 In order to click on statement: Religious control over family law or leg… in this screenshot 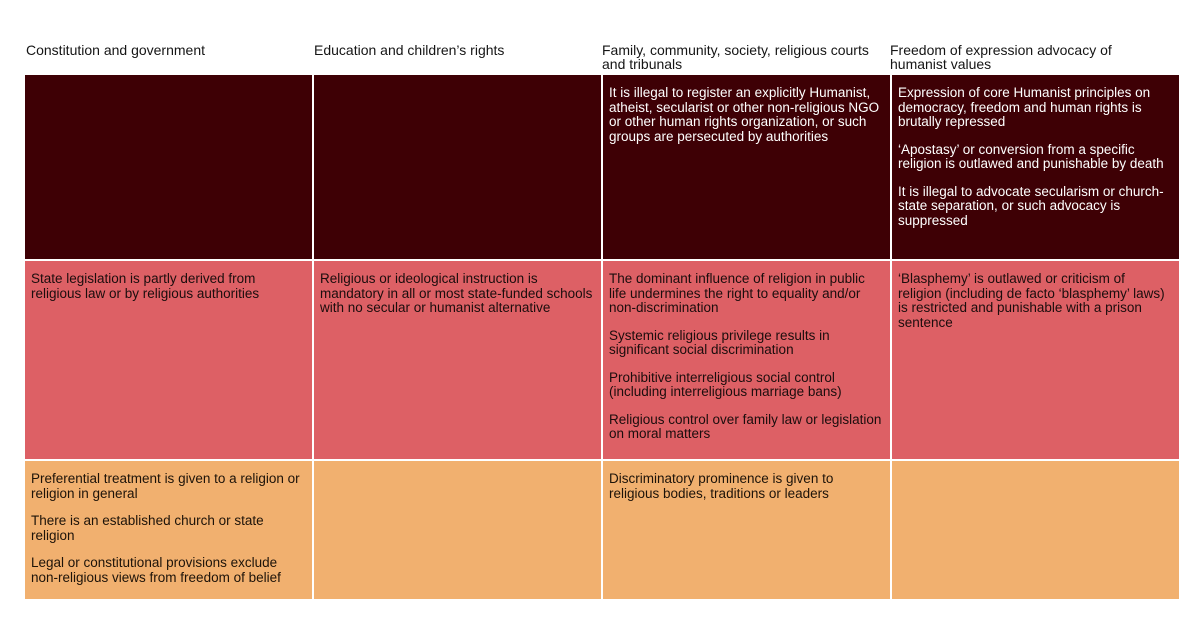, I will do `click(745, 426)`.